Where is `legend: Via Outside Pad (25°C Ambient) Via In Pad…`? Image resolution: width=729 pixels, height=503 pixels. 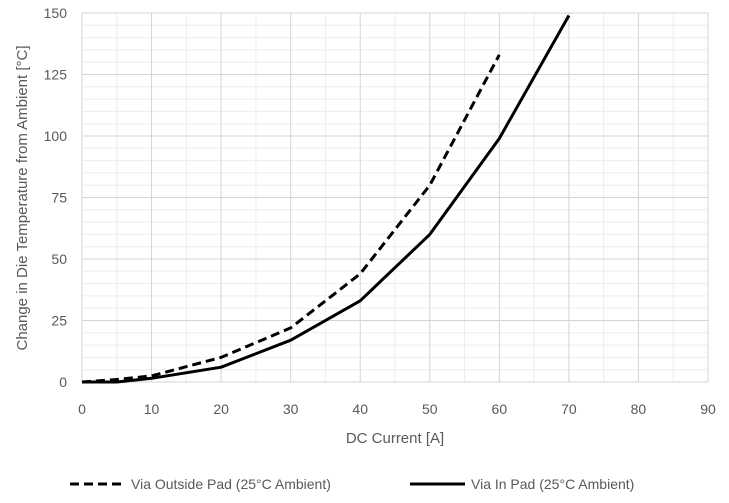
legend: Via Outside Pad (25°C Ambient) Via In Pad… is located at coordinates (352, 484).